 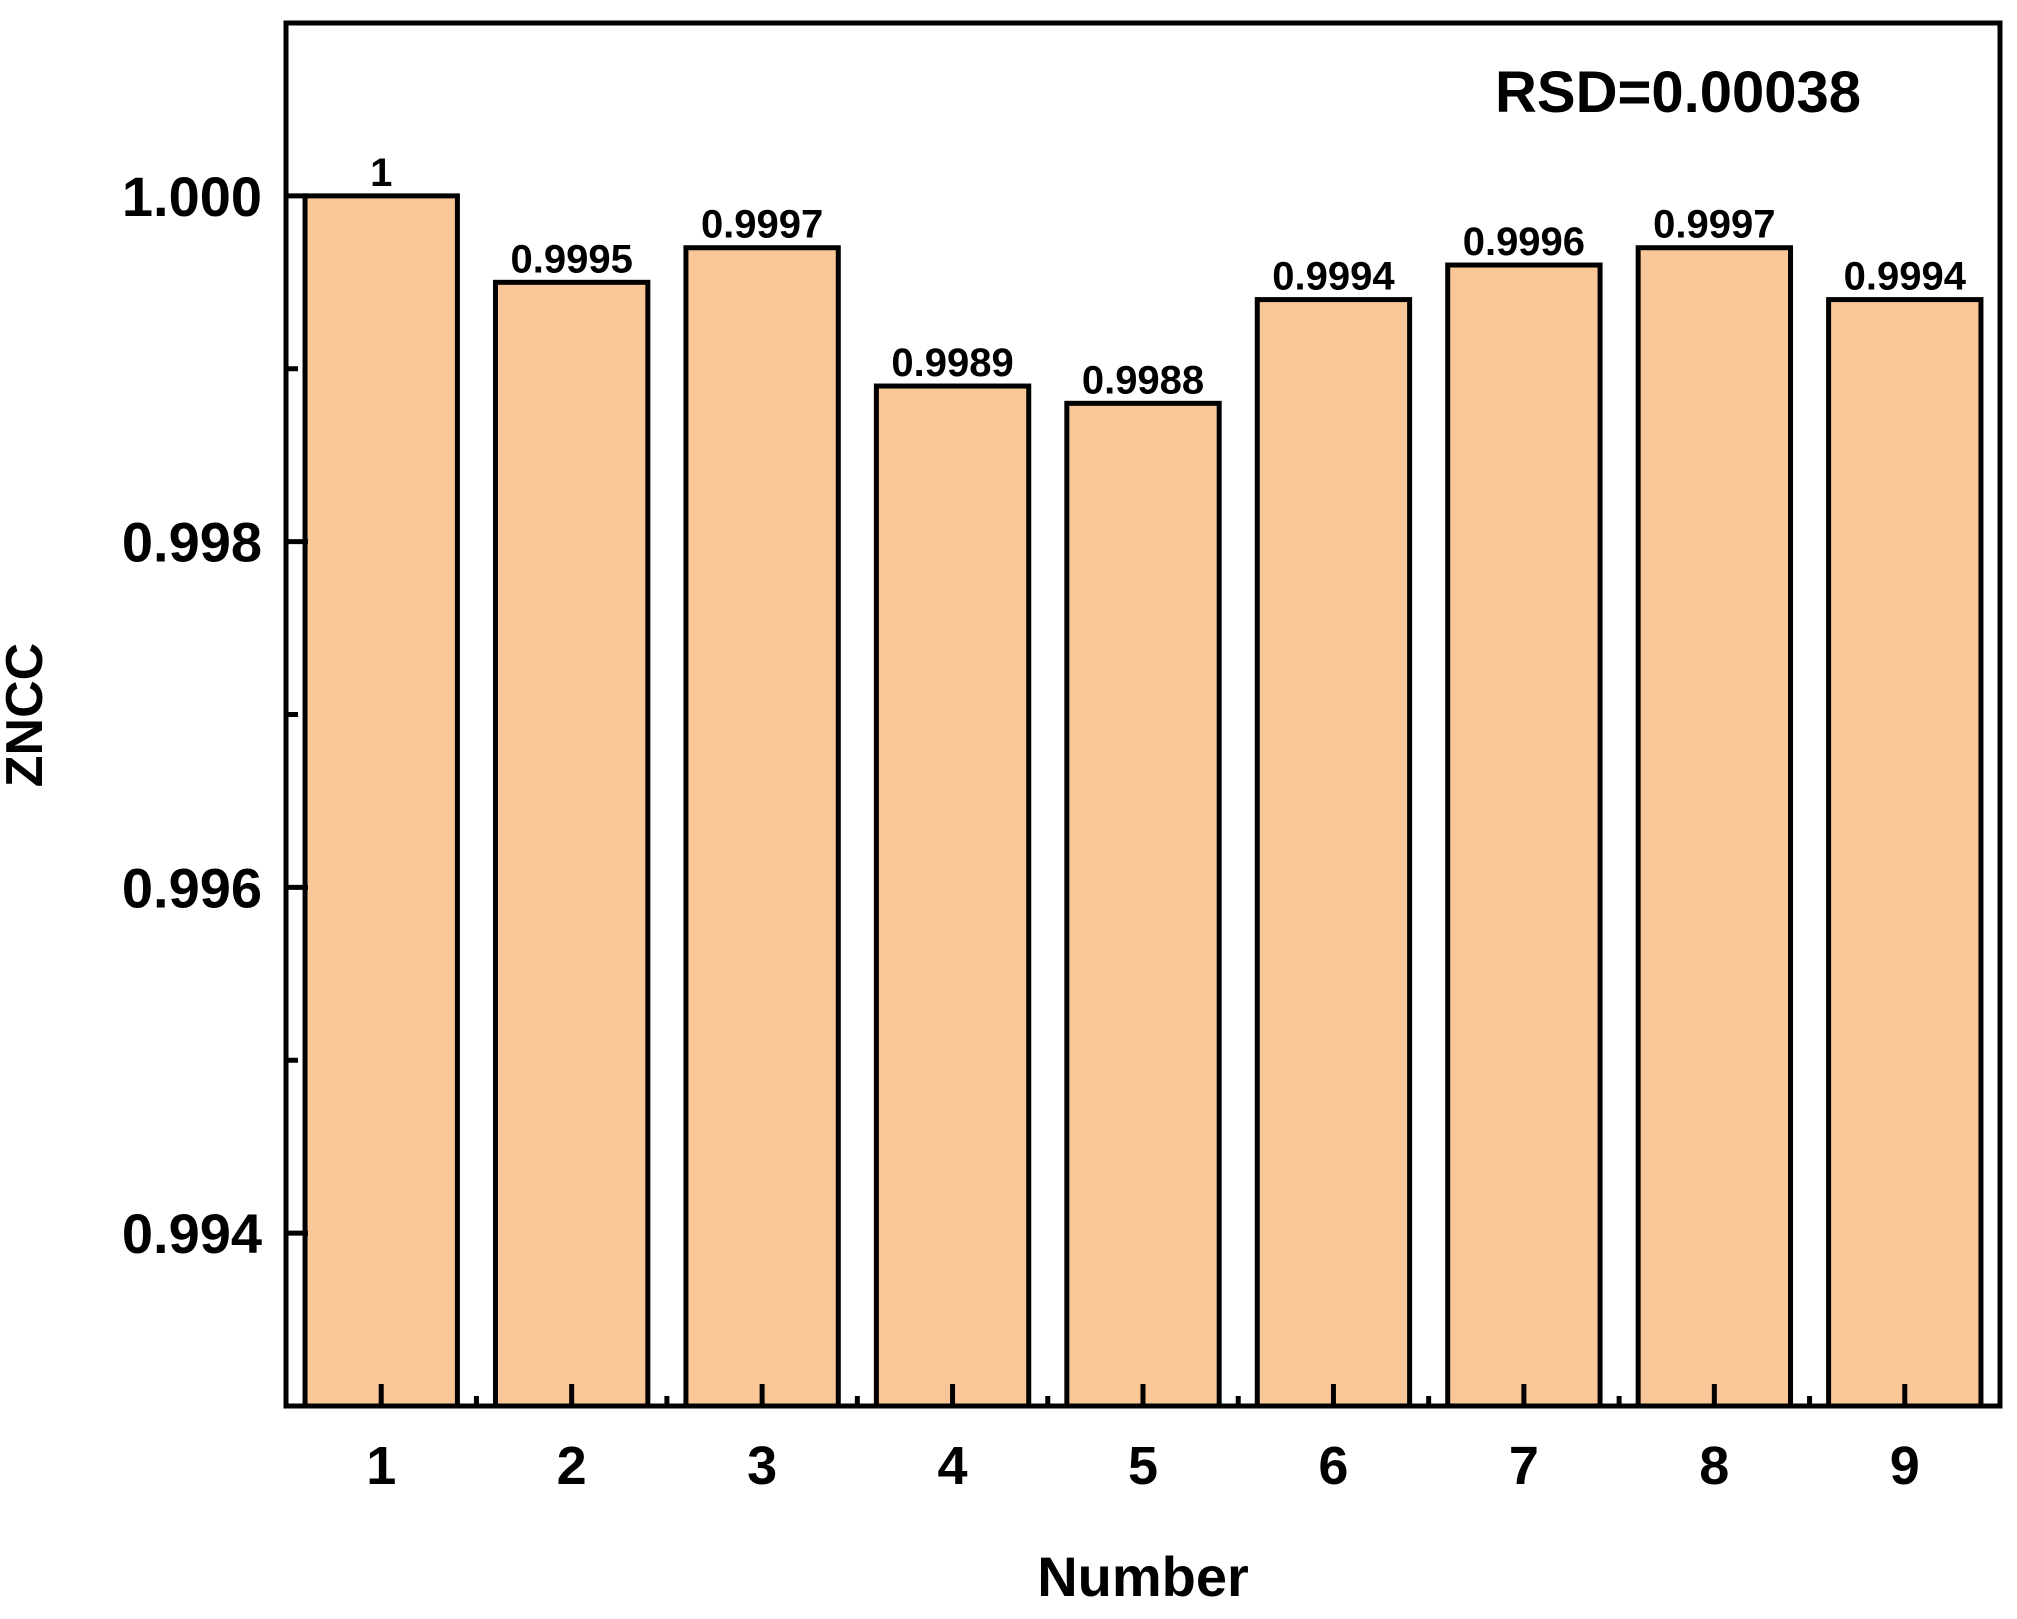 I want to click on data-label-4: 0.9989, so click(x=952, y=363).